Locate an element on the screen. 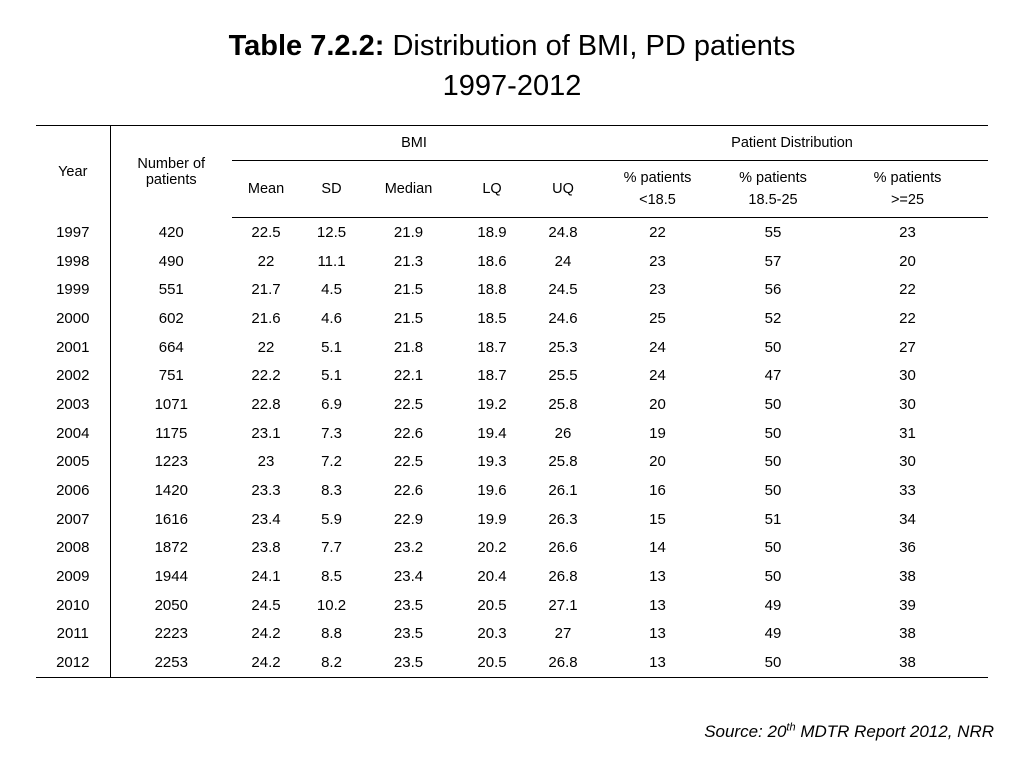 This screenshot has width=1024, height=768. cell-year: 2005 is located at coordinates (73, 462).